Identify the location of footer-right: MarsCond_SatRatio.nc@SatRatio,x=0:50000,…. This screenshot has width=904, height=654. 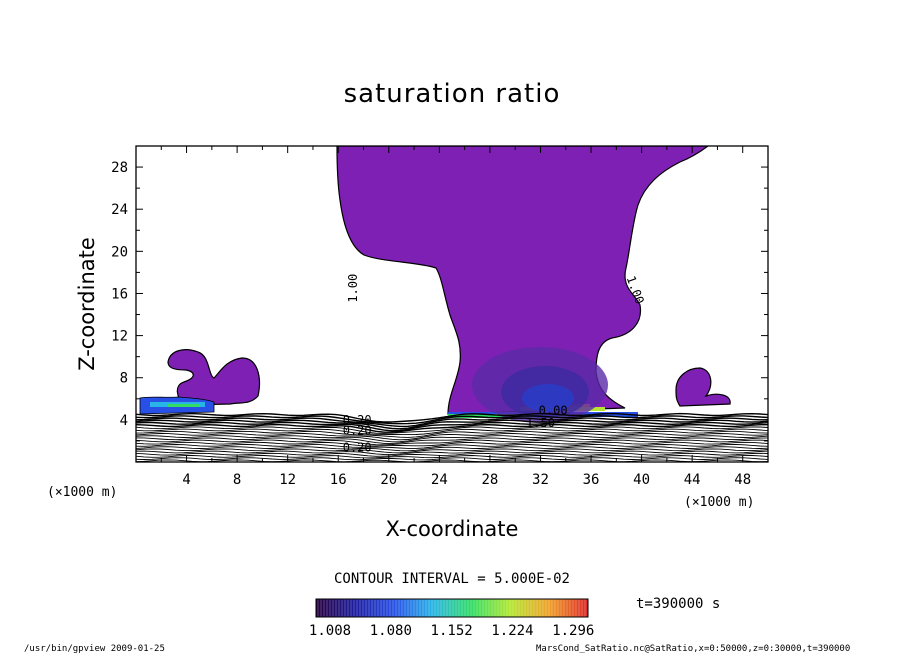
(693, 649).